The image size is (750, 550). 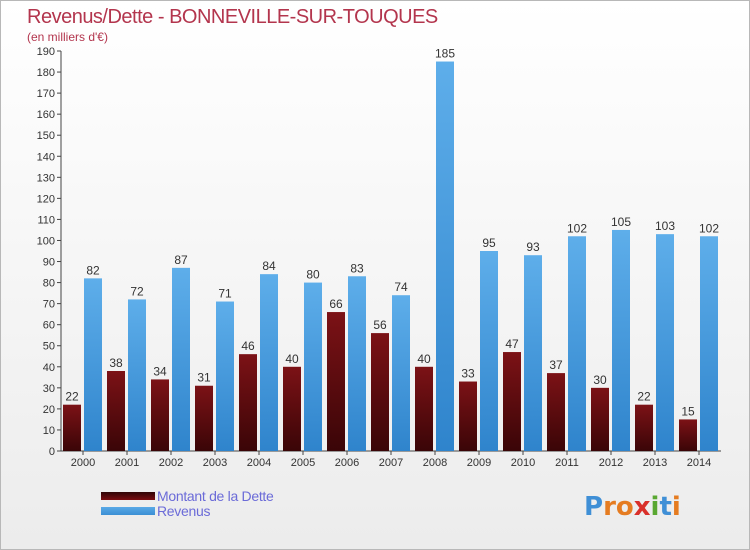 I want to click on x-tick-label: 2004, so click(x=259, y=463).